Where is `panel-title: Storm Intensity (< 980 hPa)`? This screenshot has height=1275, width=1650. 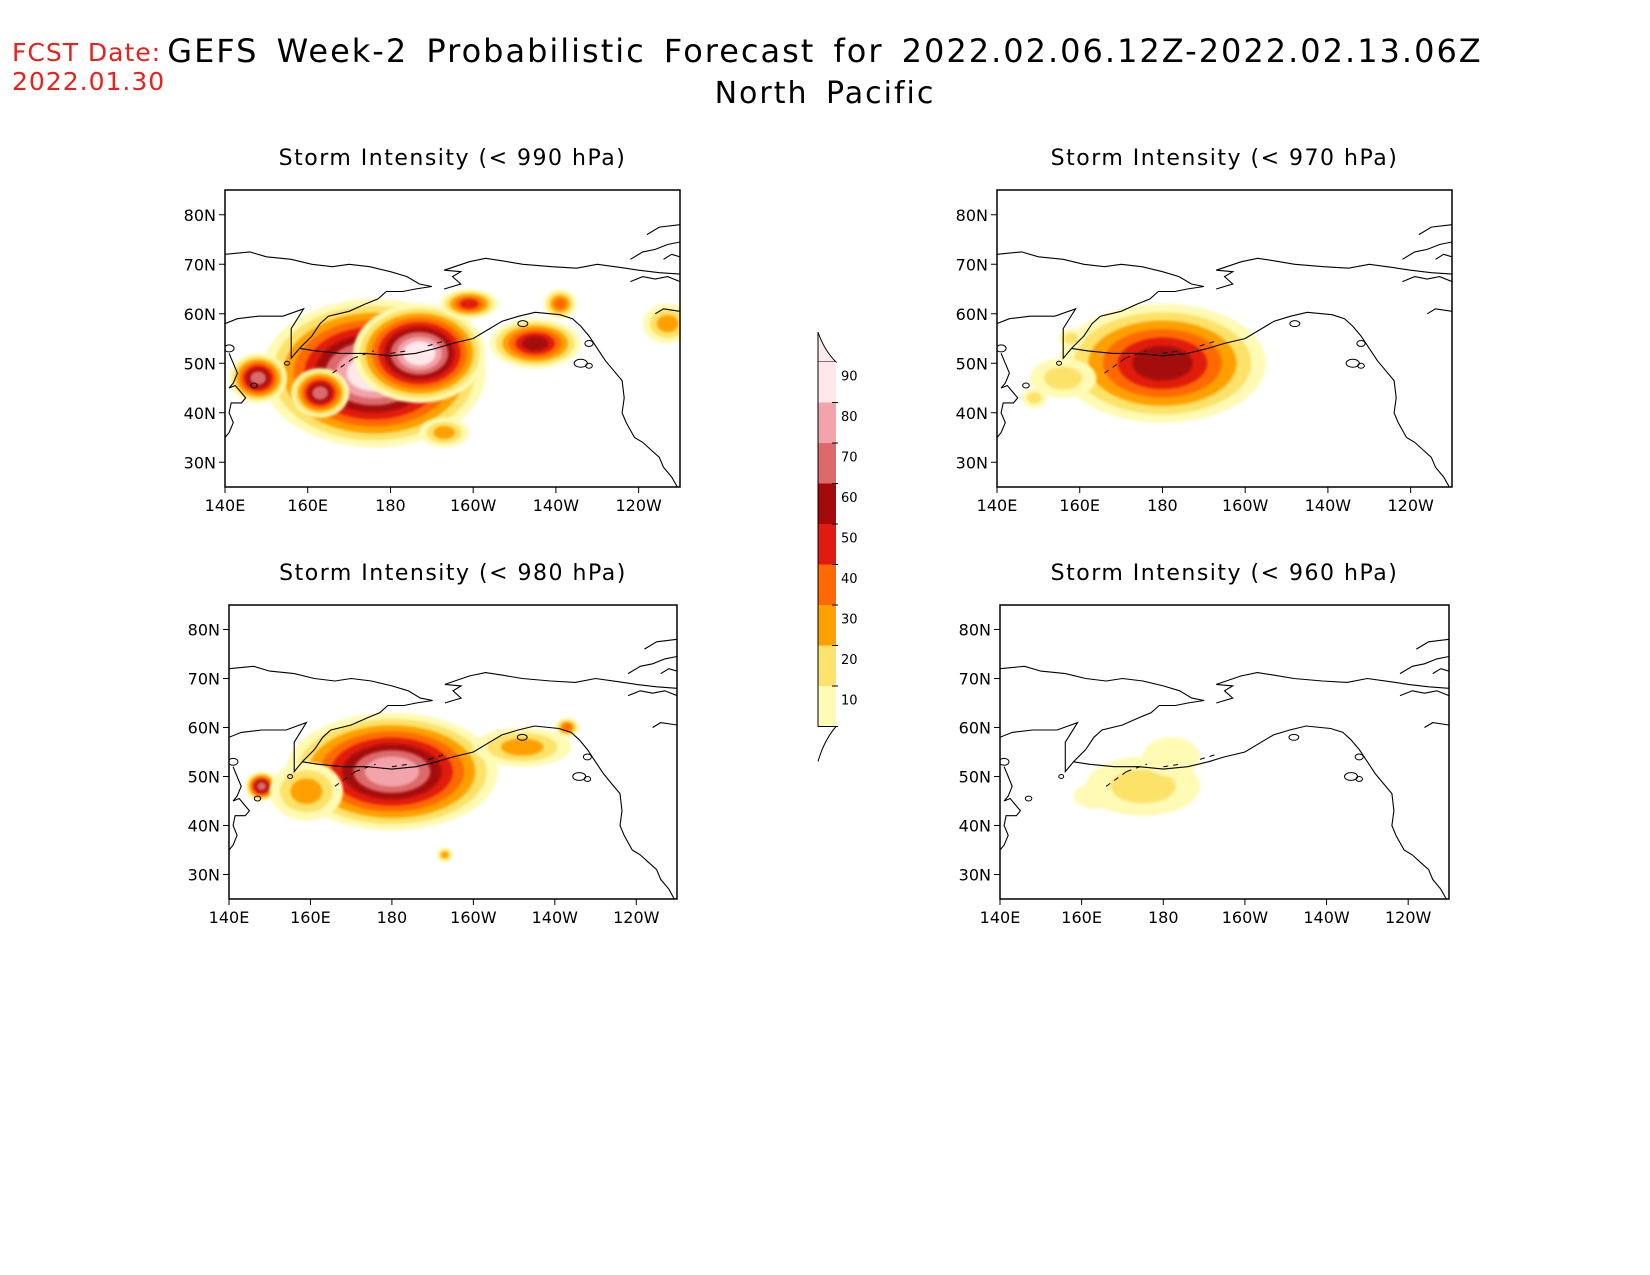
panel-title: Storm Intensity (< 980 hPa) is located at coordinates (453, 573).